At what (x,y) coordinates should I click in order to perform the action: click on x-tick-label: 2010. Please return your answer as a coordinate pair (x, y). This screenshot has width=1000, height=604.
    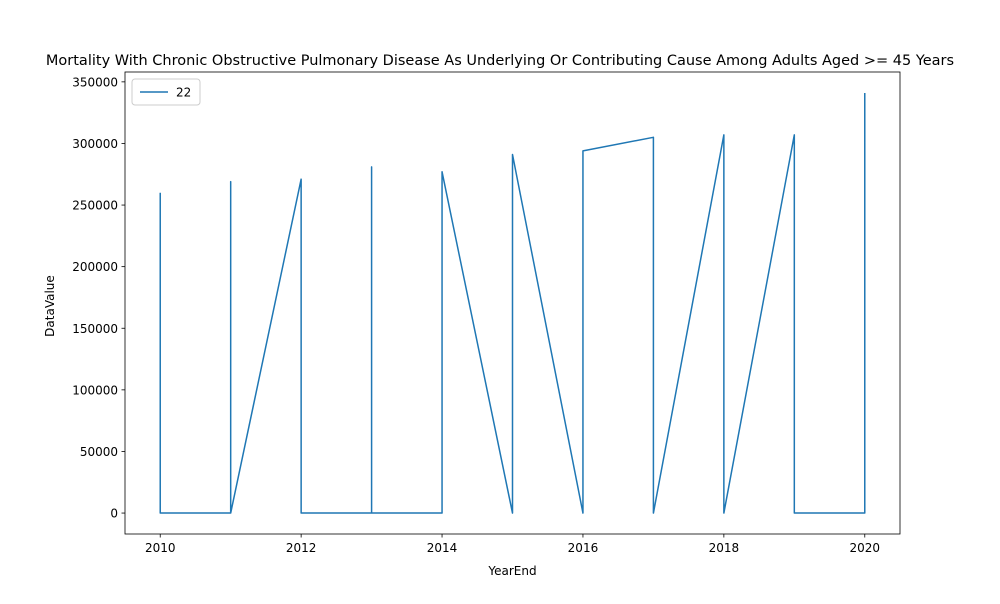
    Looking at the image, I should click on (160, 548).